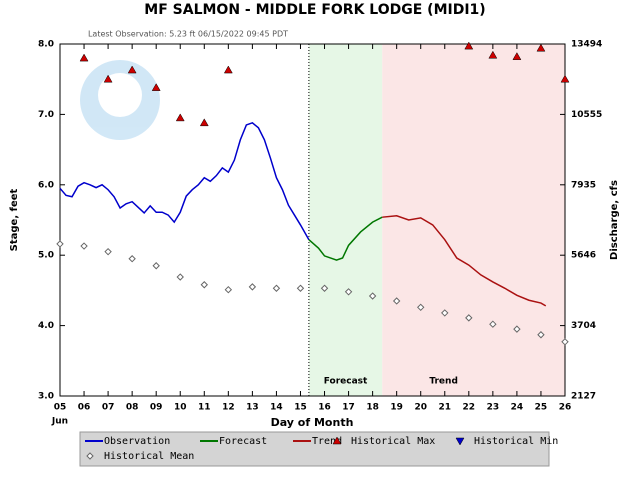  Describe the element at coordinates (586, 115) in the screenshot. I see `y2-tick-label: 10555` at that location.